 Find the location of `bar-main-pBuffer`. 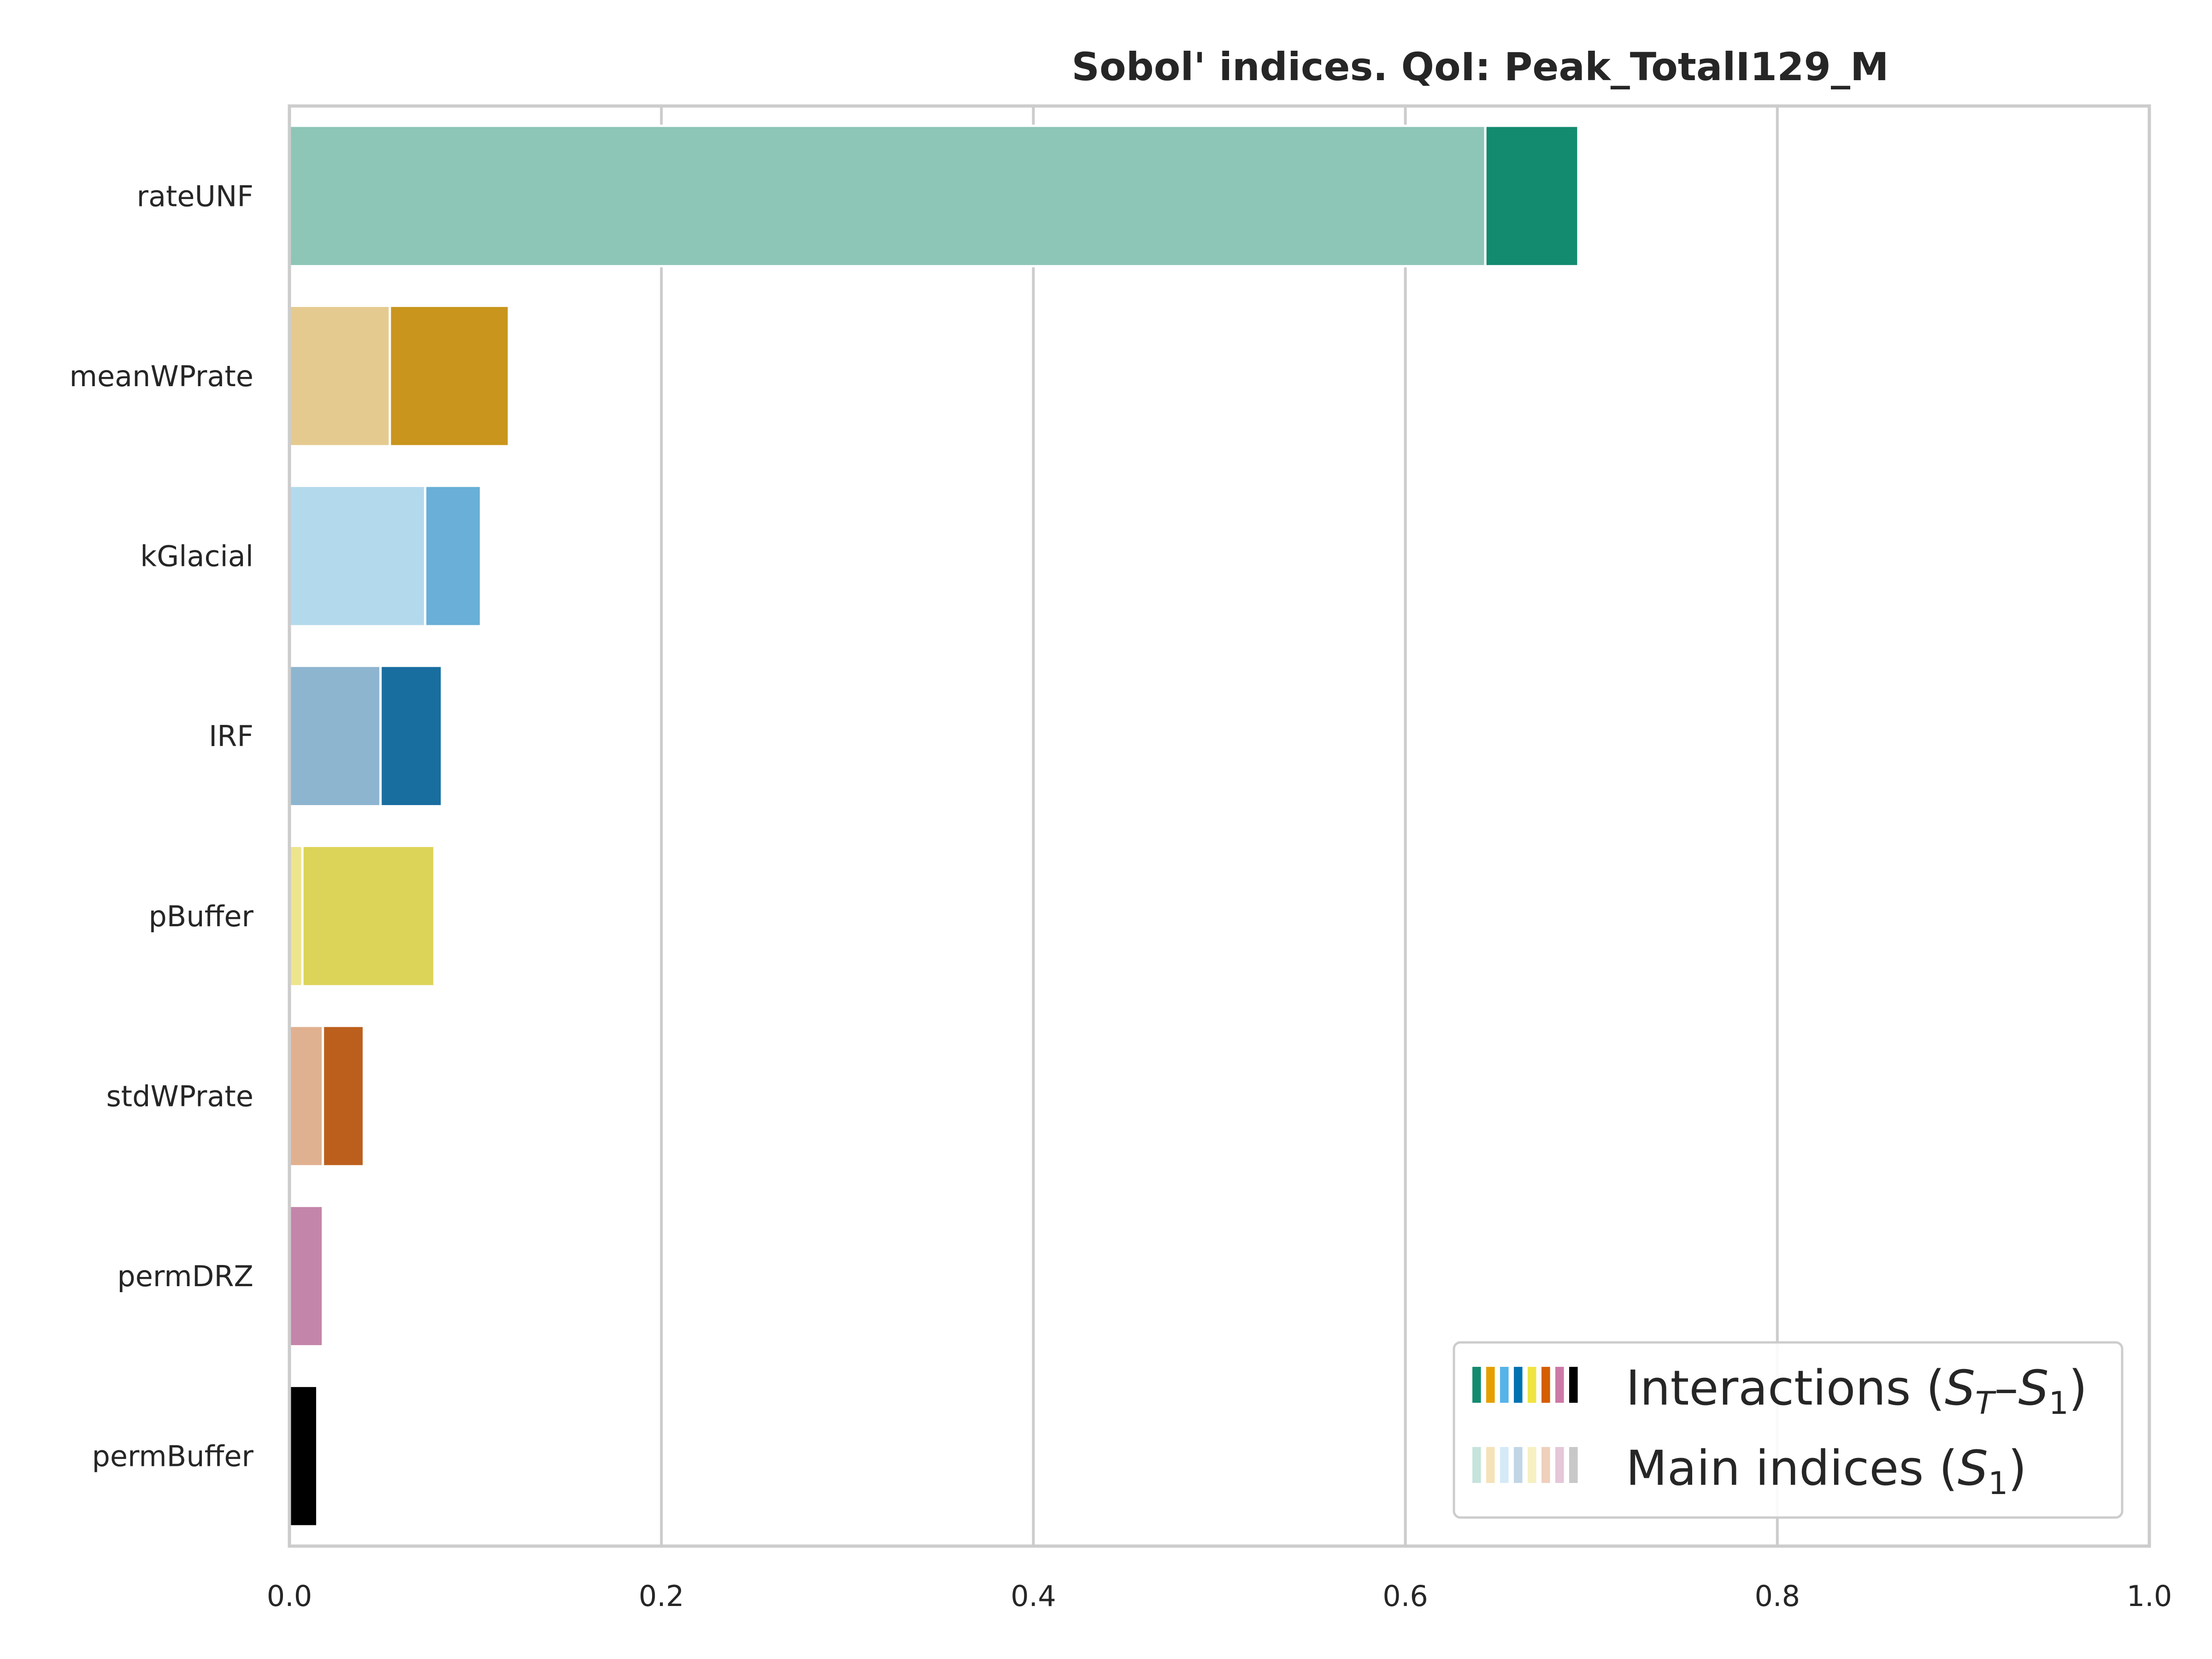

bar-main-pBuffer is located at coordinates (296, 916).